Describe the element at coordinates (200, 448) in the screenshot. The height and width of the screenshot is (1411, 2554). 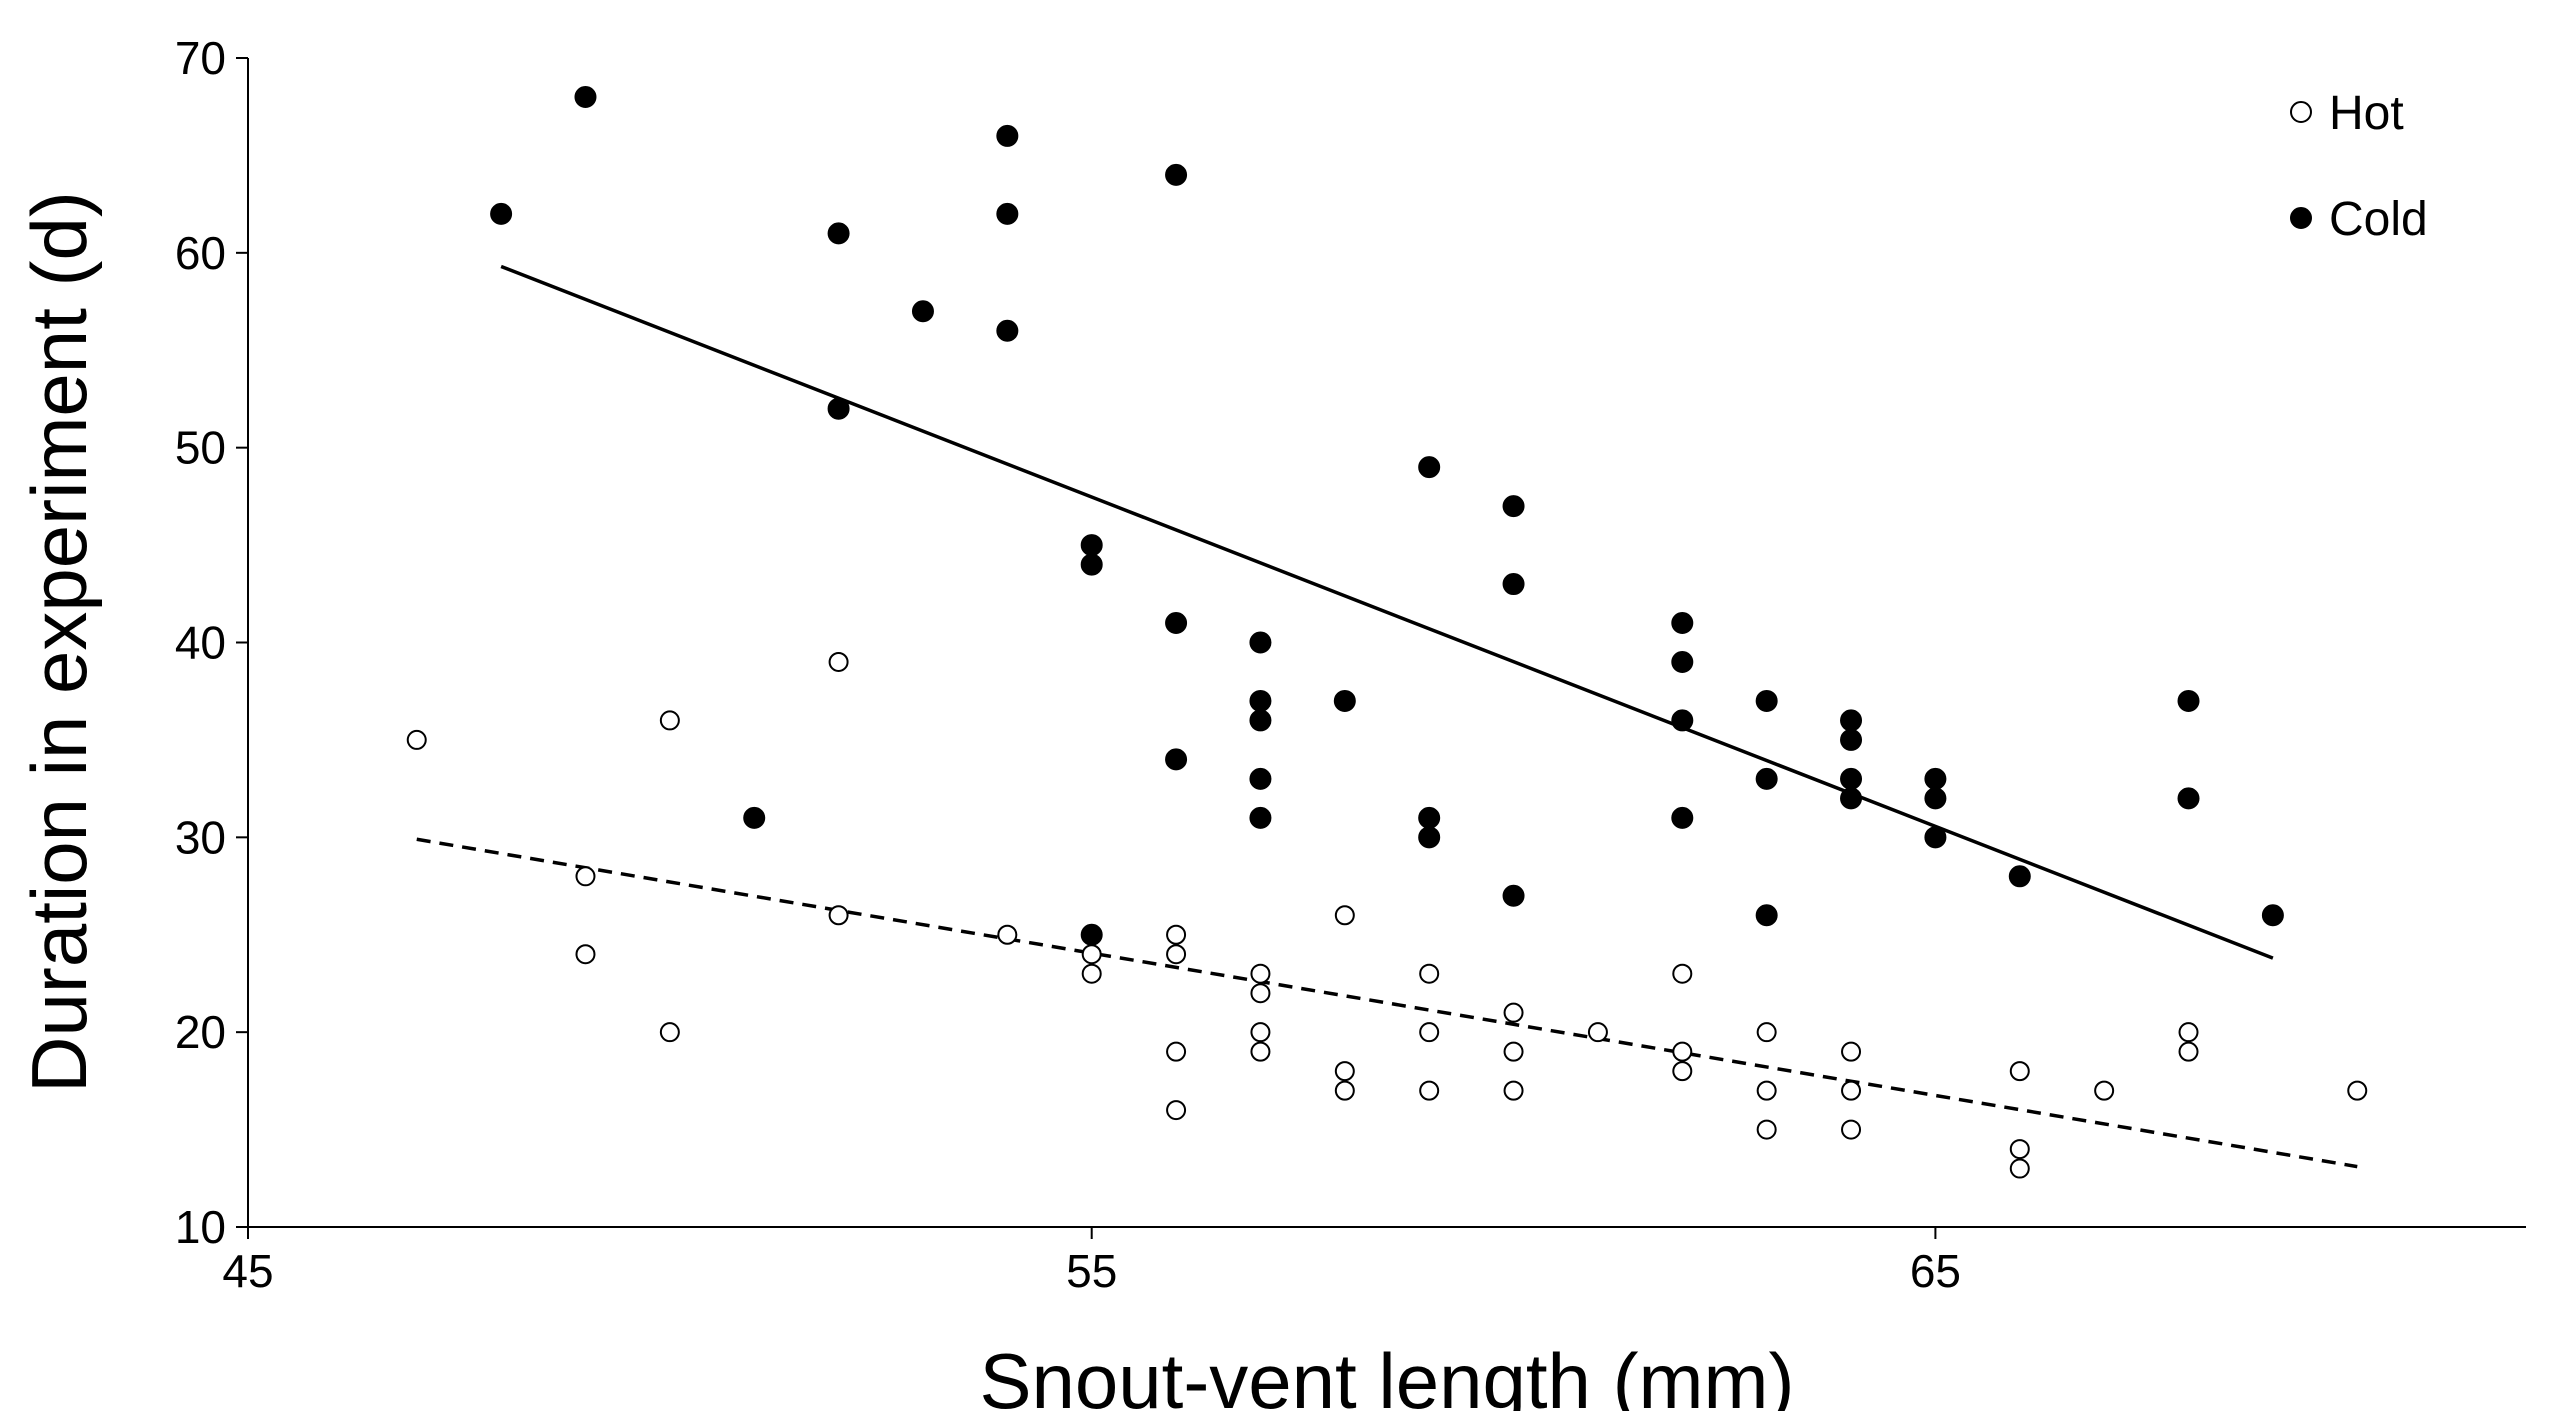
I see `y-tick-label: 50` at that location.